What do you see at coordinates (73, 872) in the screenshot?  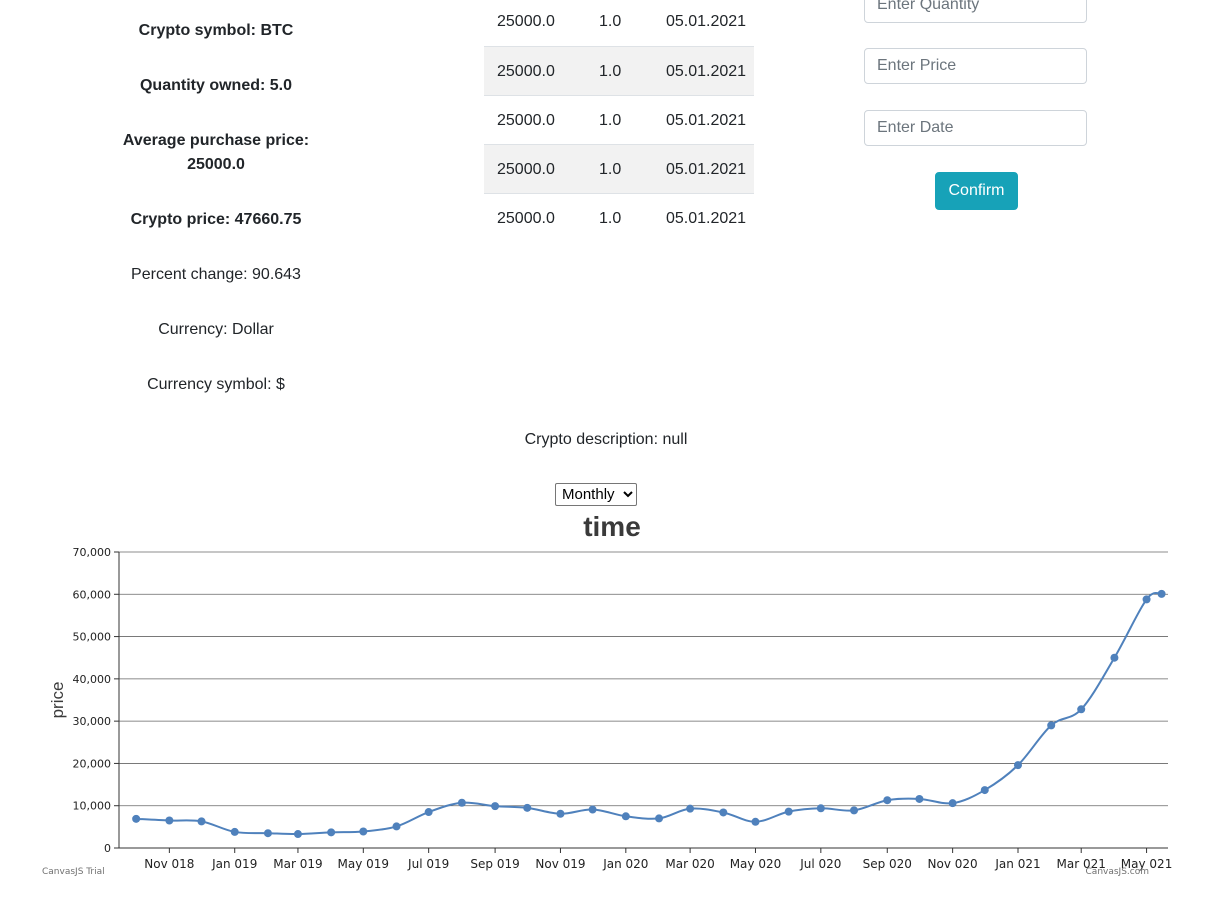 I see `watermark-left: CanvasJS Trial` at bounding box center [73, 872].